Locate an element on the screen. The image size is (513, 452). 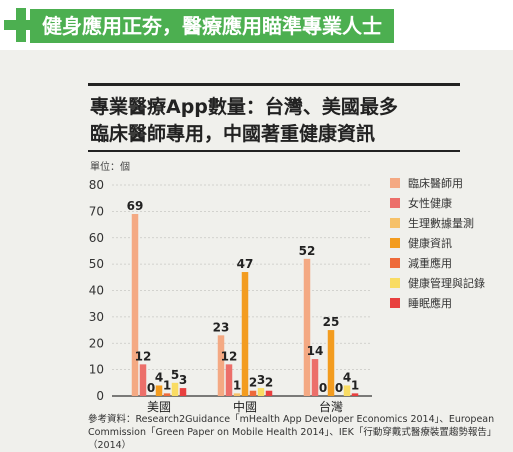
chart-title-line-2: 臨床醫師專用，中國著重健康資訊 is located at coordinates (233, 134).